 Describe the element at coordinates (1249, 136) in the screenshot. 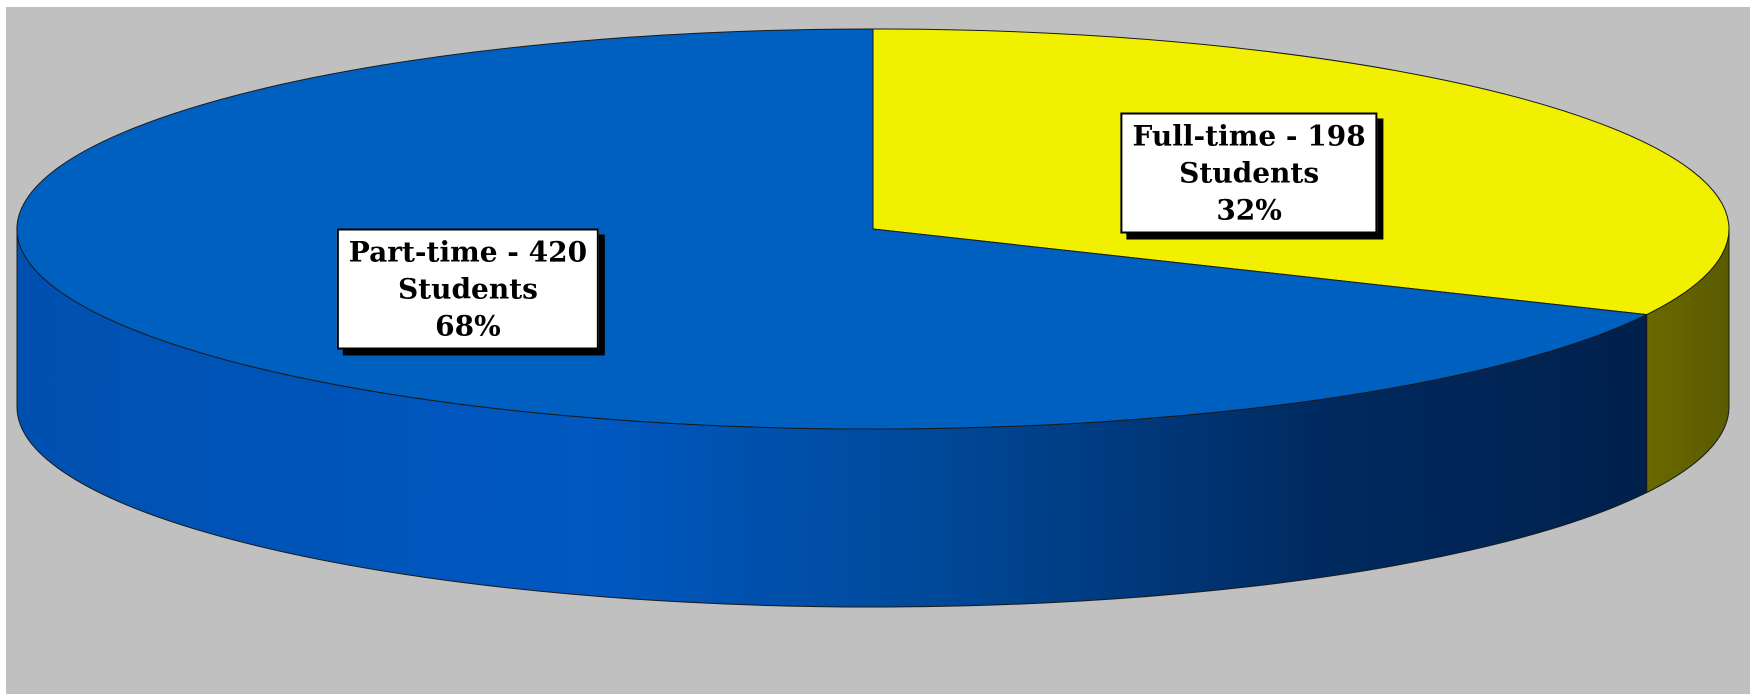

I see `label-line-1: Full-time - 198` at that location.